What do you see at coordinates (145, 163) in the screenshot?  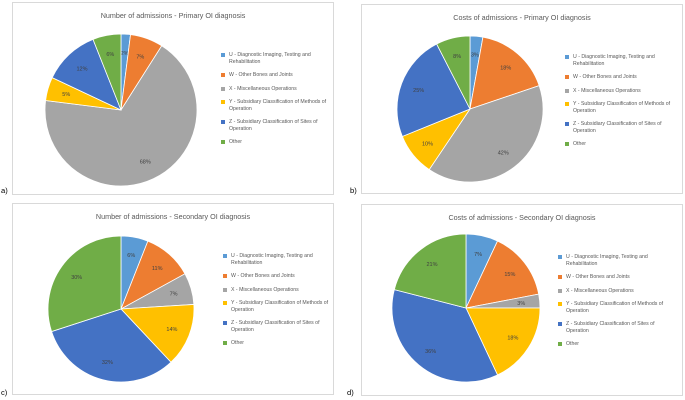 I see `data-label-x: 68%` at bounding box center [145, 163].